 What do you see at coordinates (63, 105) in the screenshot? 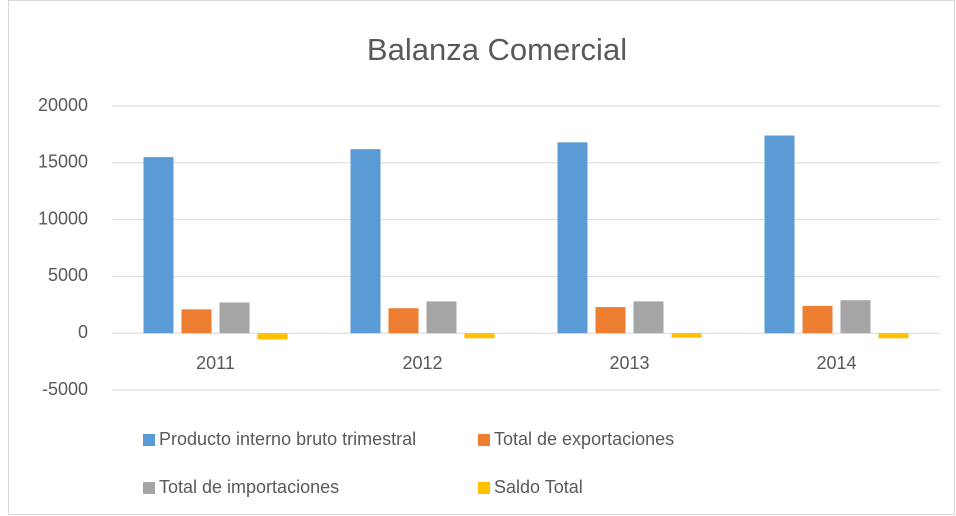
I see `y-tick-label: 20000` at bounding box center [63, 105].